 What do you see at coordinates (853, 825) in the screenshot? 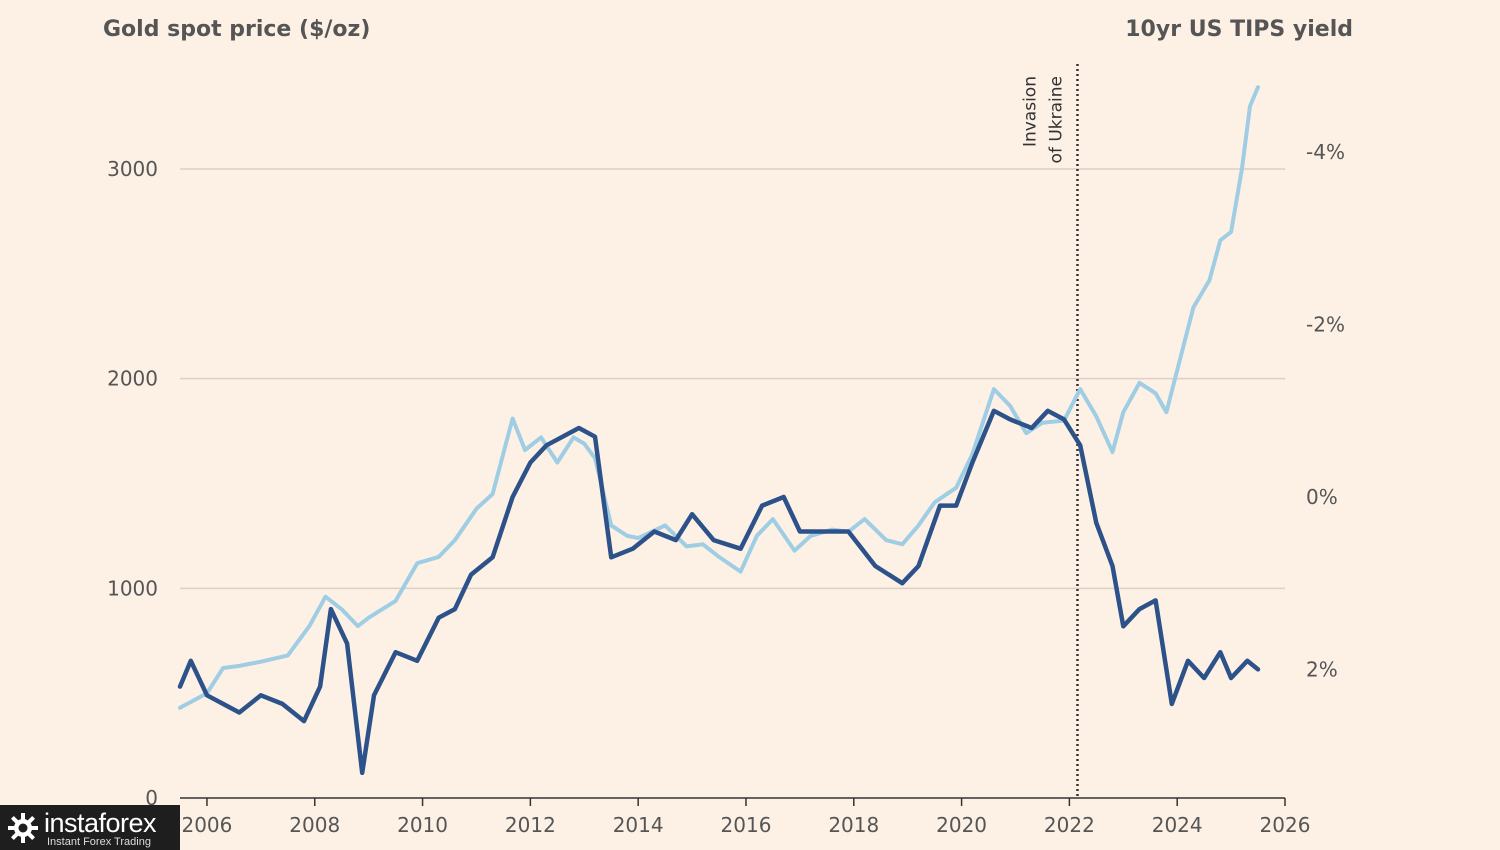
I see `x-tick-label: 2018` at bounding box center [853, 825].